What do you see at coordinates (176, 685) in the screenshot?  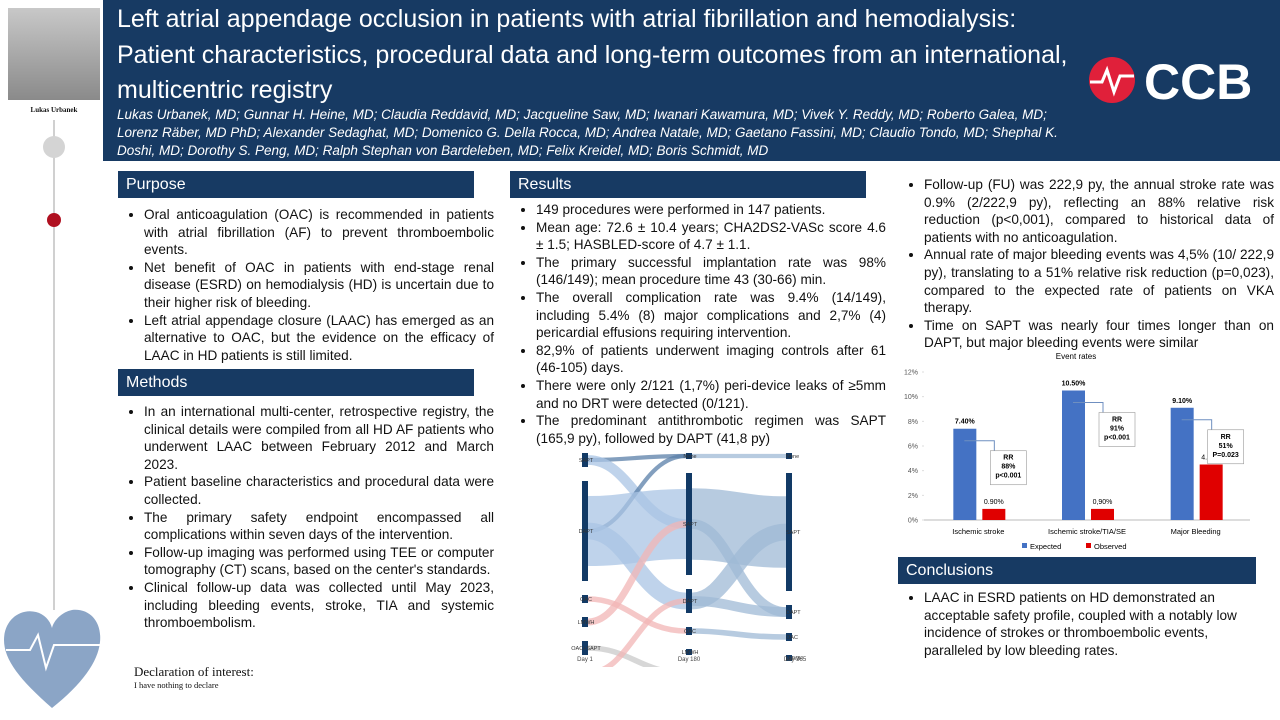 I see `declaration-text: I have nothing to declare` at bounding box center [176, 685].